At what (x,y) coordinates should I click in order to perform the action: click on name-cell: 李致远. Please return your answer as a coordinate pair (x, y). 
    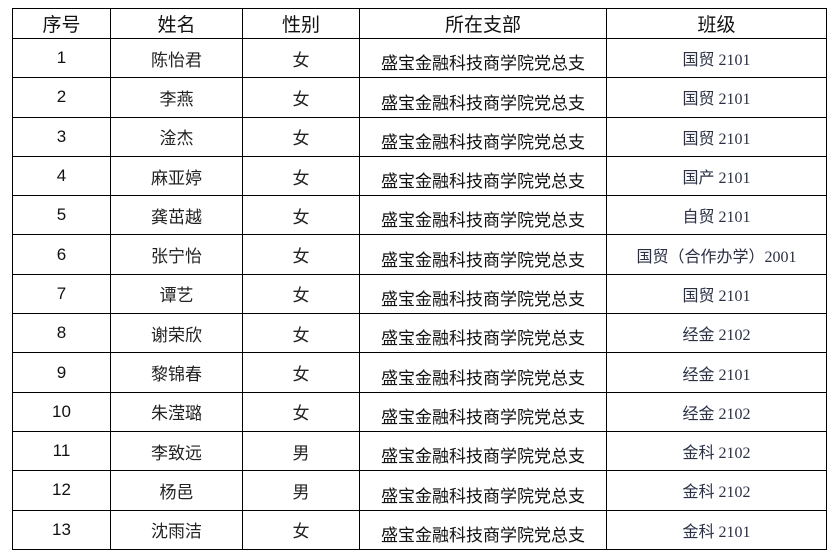
    Looking at the image, I should click on (176, 451).